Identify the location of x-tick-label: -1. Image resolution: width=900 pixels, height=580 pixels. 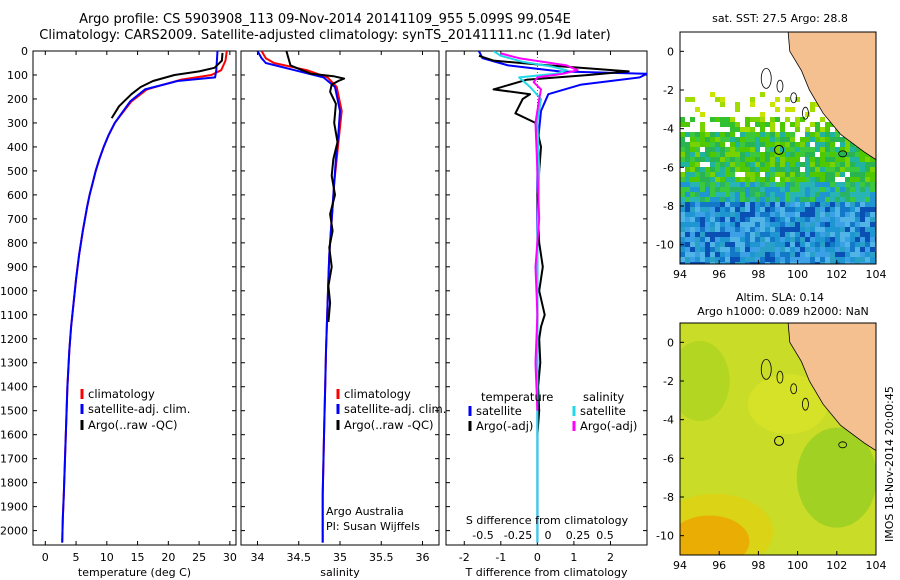
(500, 557).